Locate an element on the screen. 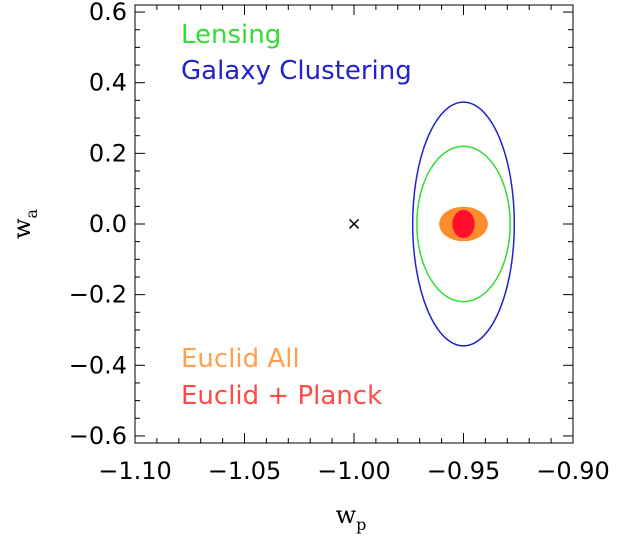  ellipse-euclid-planck is located at coordinates (463, 224).